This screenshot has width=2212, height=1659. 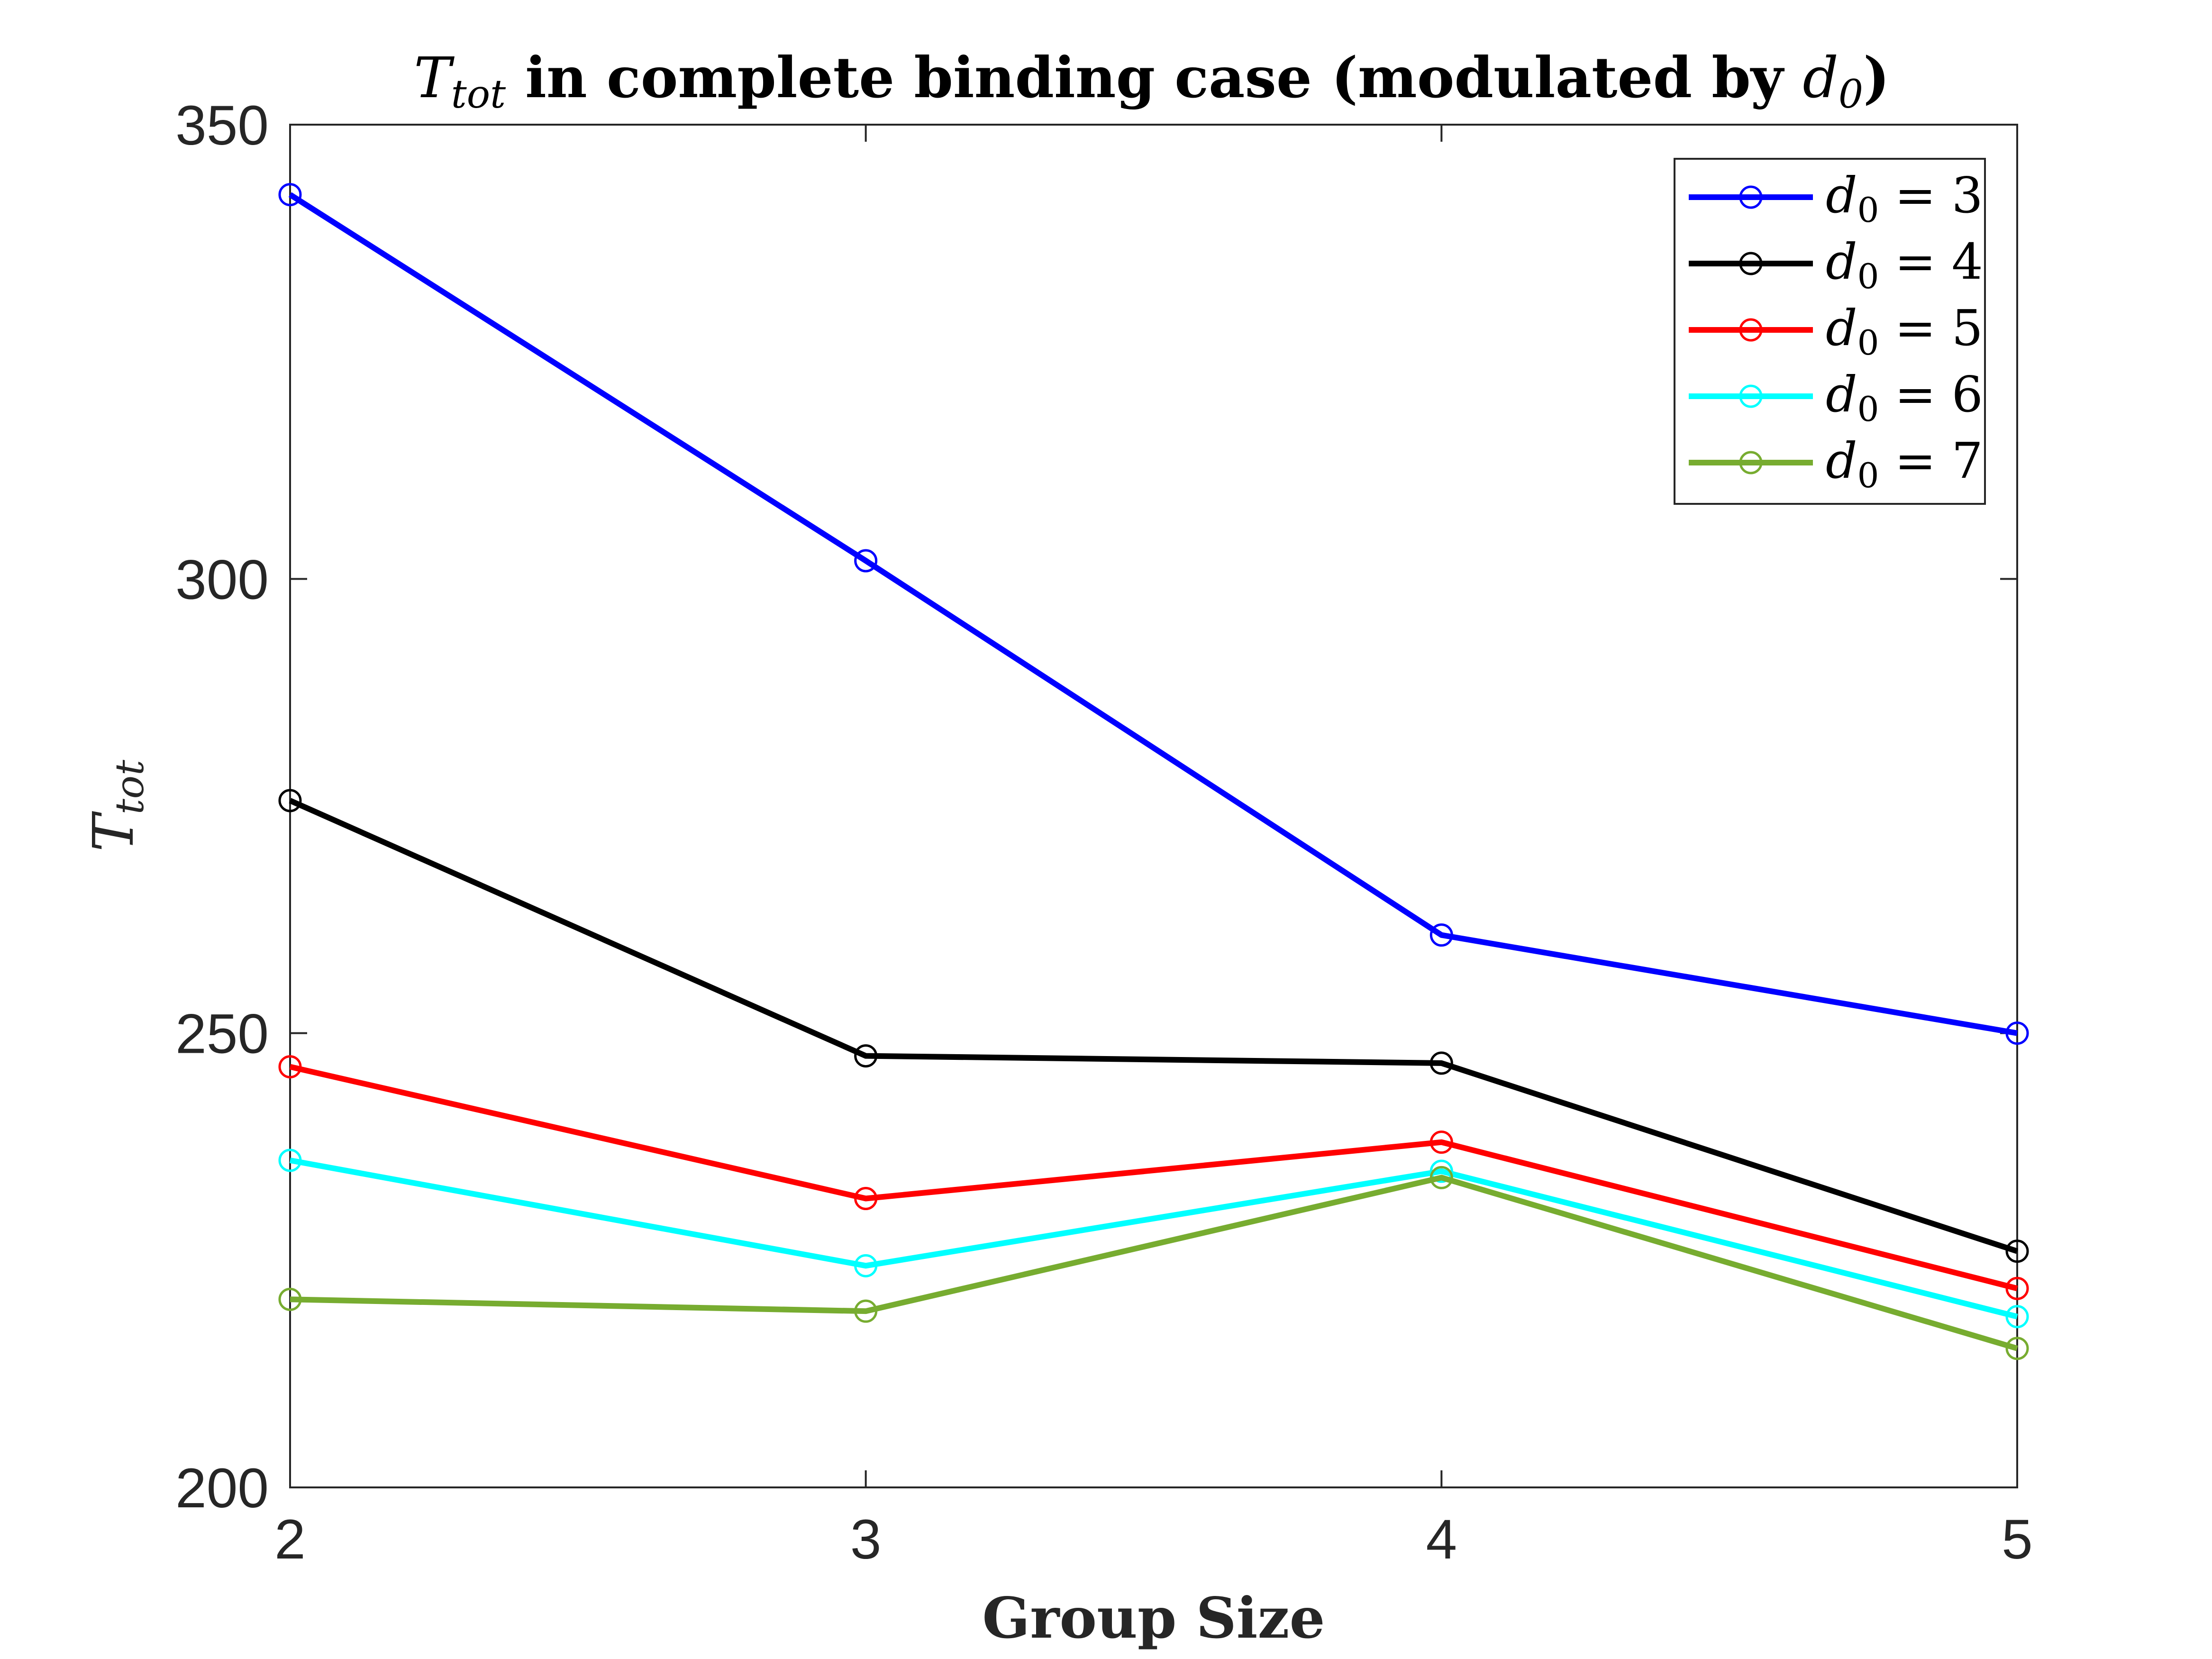 I want to click on legend-entry: d0 = 7, so click(x=1836, y=463).